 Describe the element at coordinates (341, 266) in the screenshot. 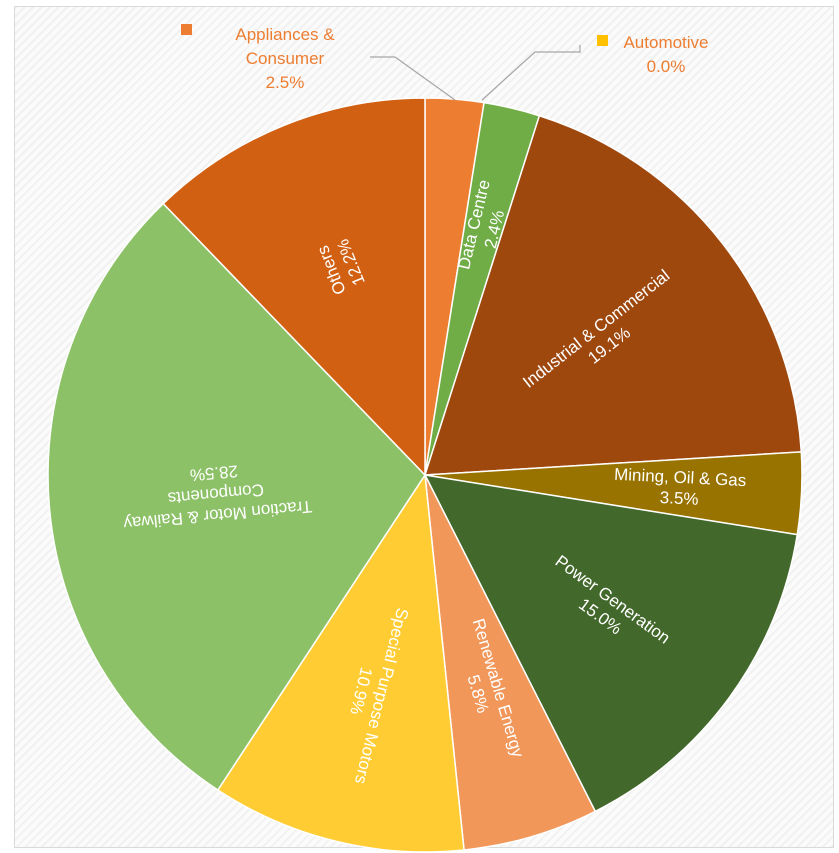

I see `data-label-others: Others12.2%` at that location.